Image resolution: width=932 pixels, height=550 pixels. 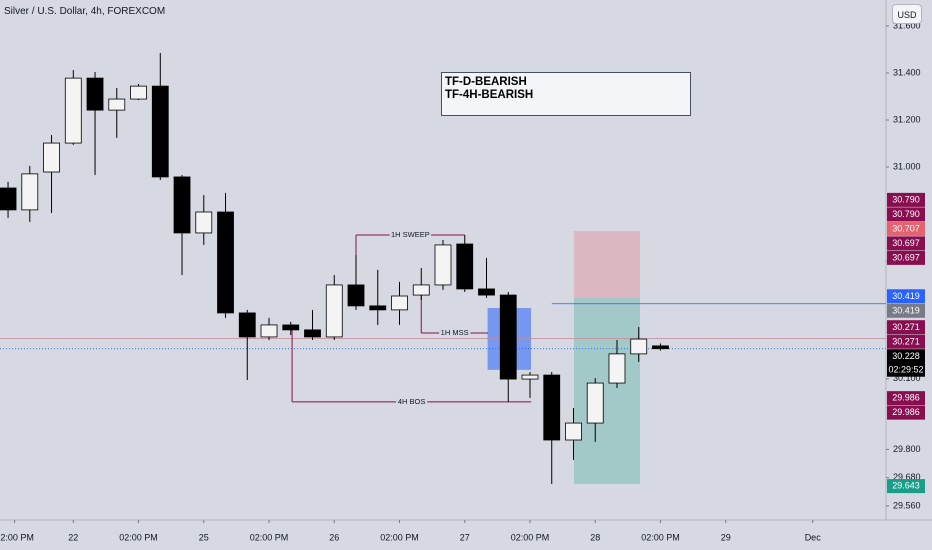 What do you see at coordinates (813, 537) in the screenshot?
I see `x-tick-label: Dec` at bounding box center [813, 537].